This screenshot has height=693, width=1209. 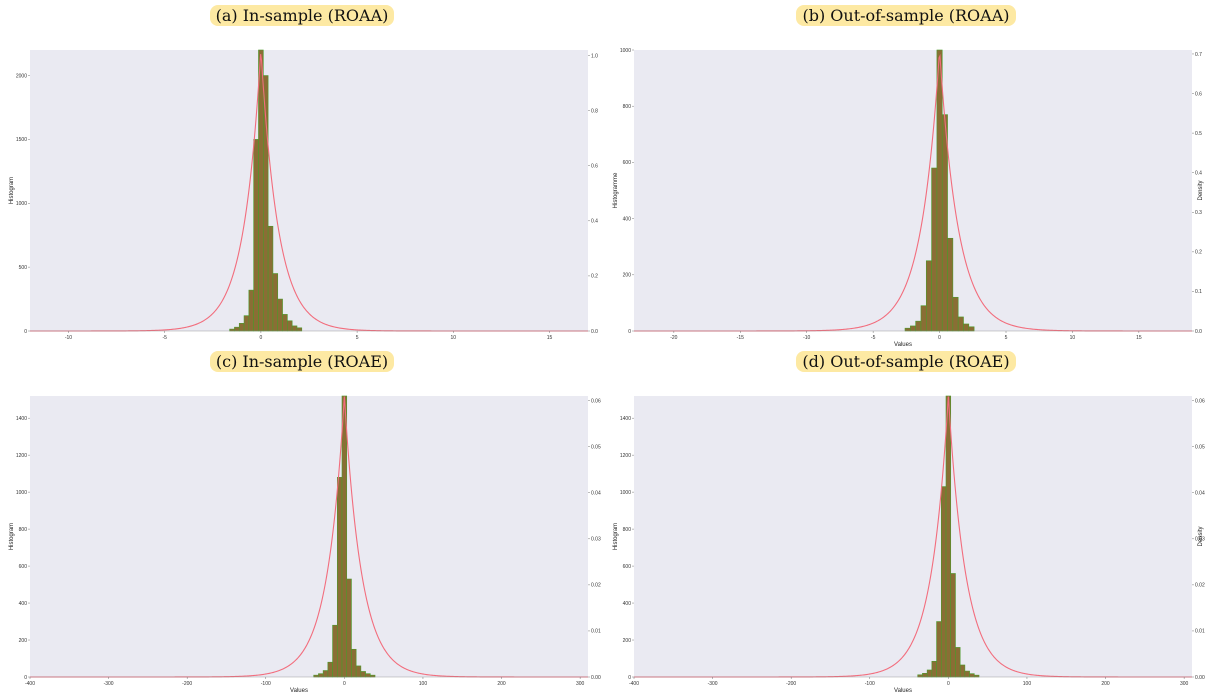 I want to click on caption-b: (b) Out-of-sample (ROAA), so click(x=906, y=15).